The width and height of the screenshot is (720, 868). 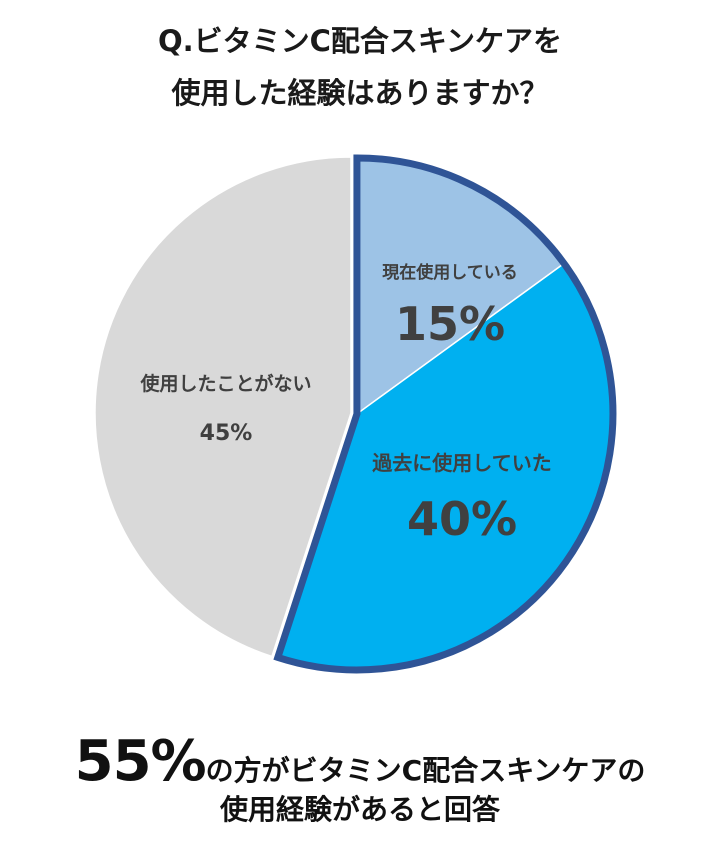 I want to click on summary-line-2: 使用経験があると回答, so click(x=359, y=809).